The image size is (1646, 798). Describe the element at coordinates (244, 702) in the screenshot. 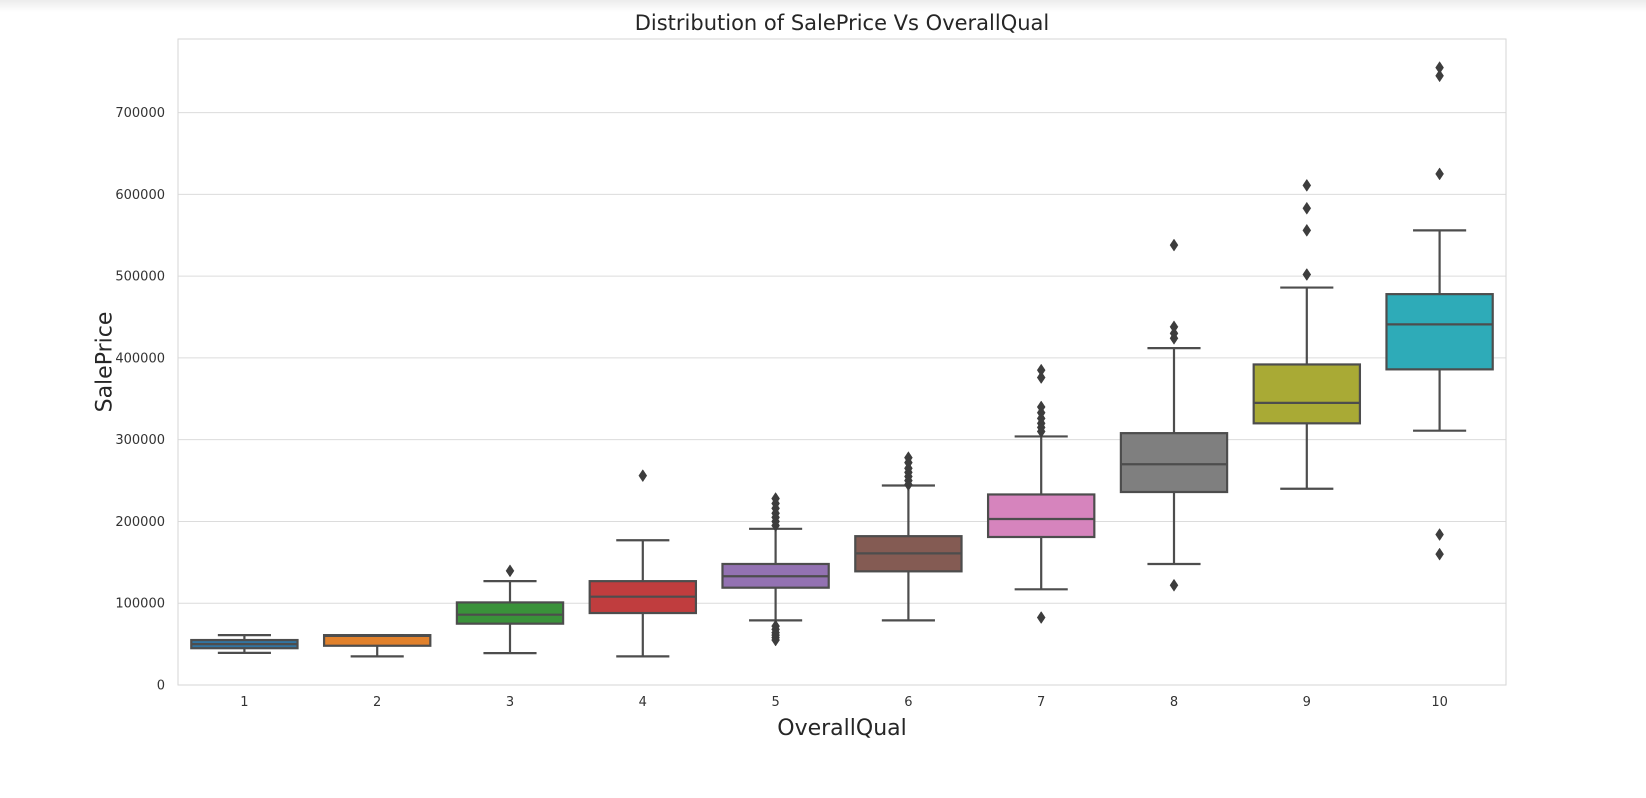

I see `x-tick-label: 1` at that location.